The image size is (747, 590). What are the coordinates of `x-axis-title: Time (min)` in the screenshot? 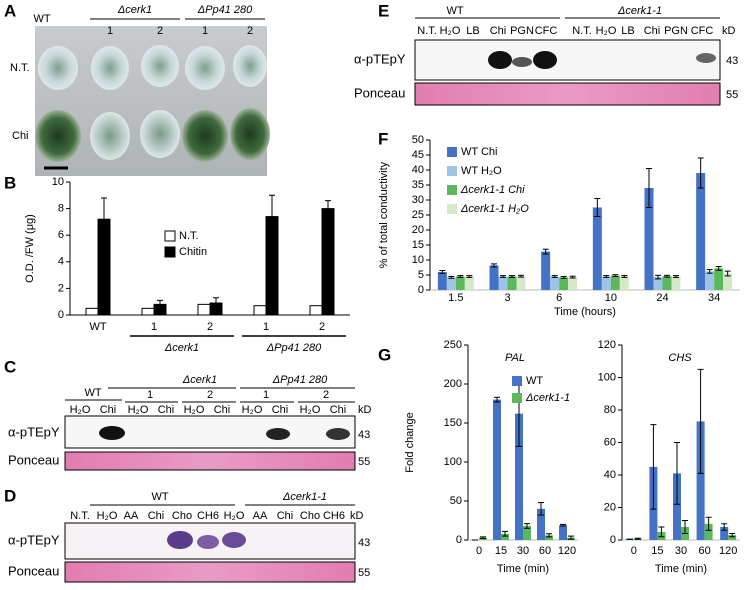 It's located at (681, 569).